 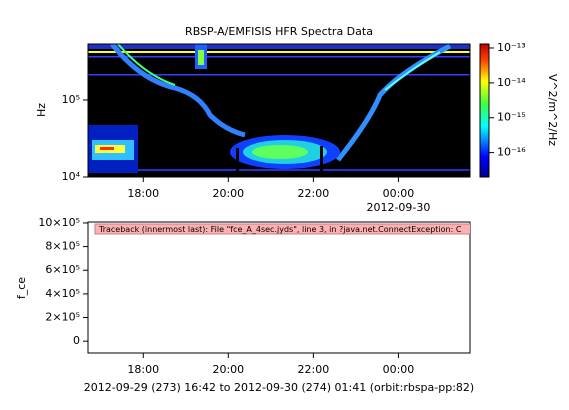 What do you see at coordinates (41, 110) in the screenshot?
I see `y-axis-label: Hz` at bounding box center [41, 110].